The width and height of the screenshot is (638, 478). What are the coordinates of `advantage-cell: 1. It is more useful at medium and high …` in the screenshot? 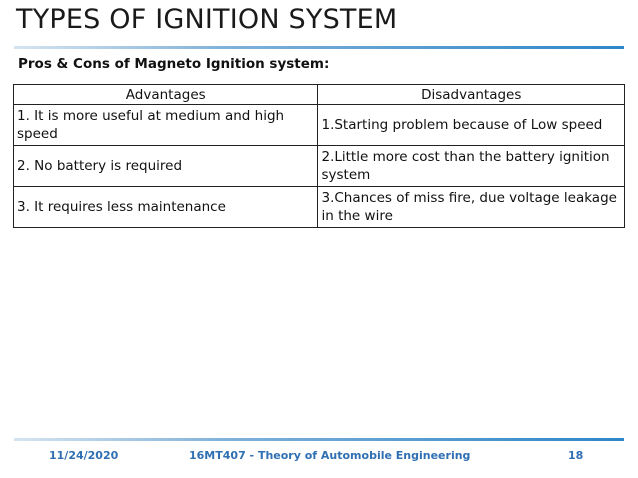 It's located at (165, 125).